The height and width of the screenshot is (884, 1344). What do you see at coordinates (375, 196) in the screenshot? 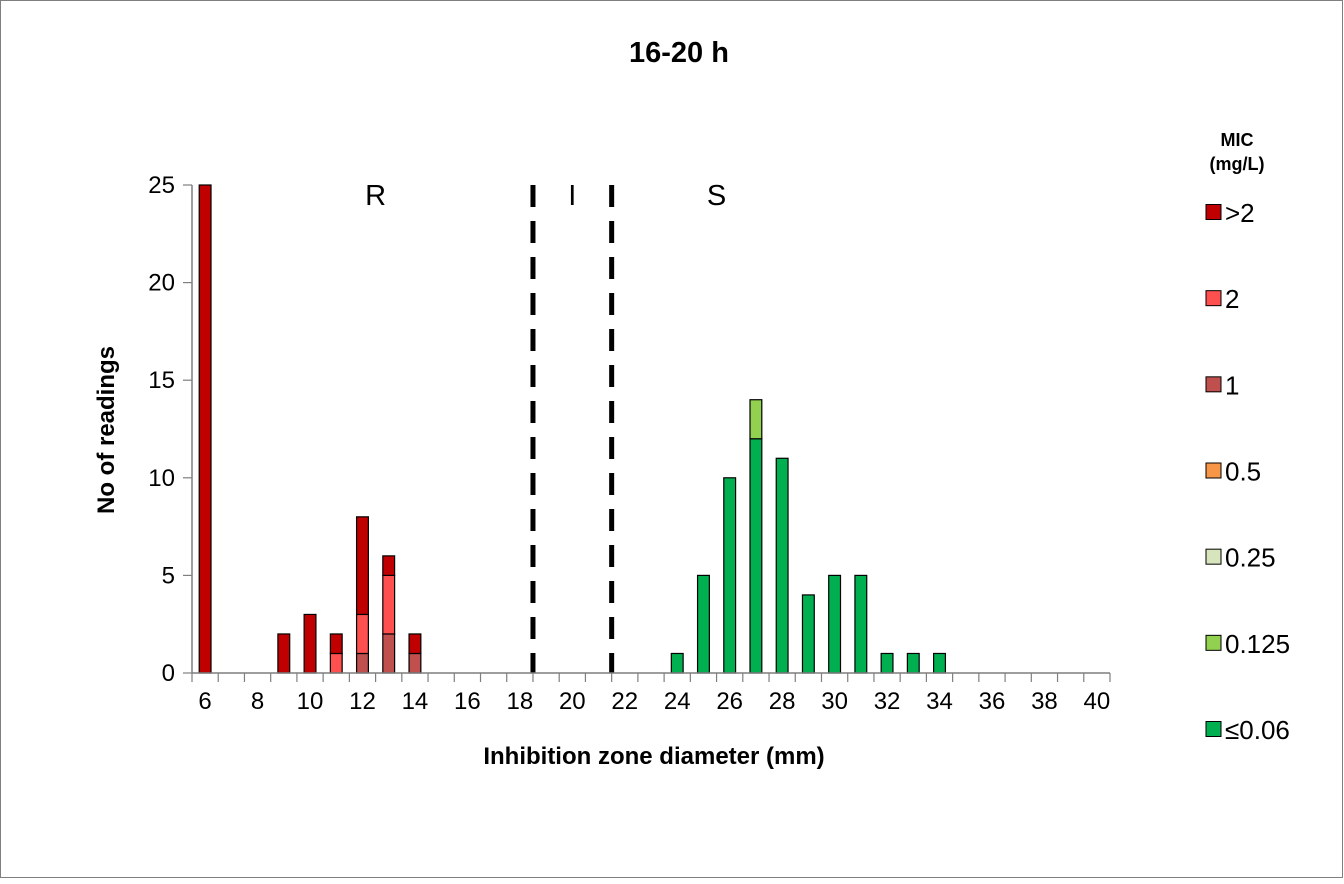
I see `zone-label: R` at bounding box center [375, 196].